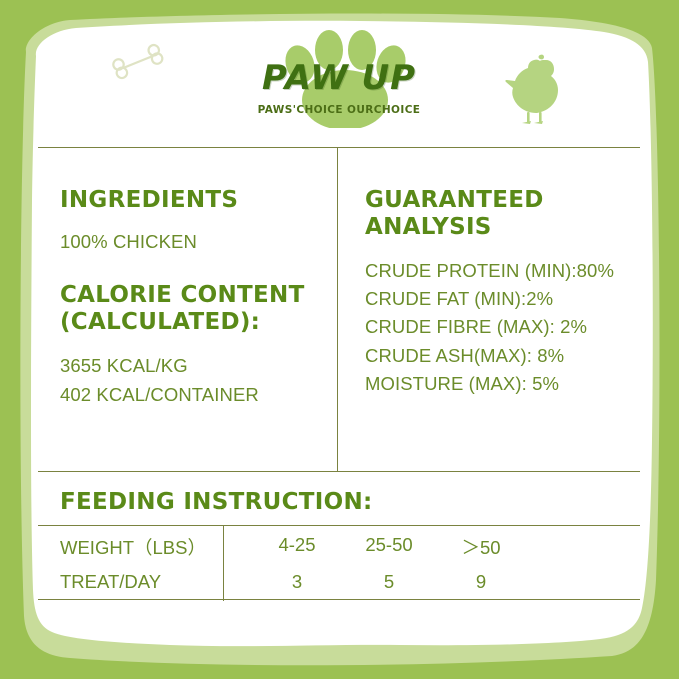 This screenshot has width=679, height=679. What do you see at coordinates (339, 471) in the screenshot?
I see `divider-middle` at bounding box center [339, 471].